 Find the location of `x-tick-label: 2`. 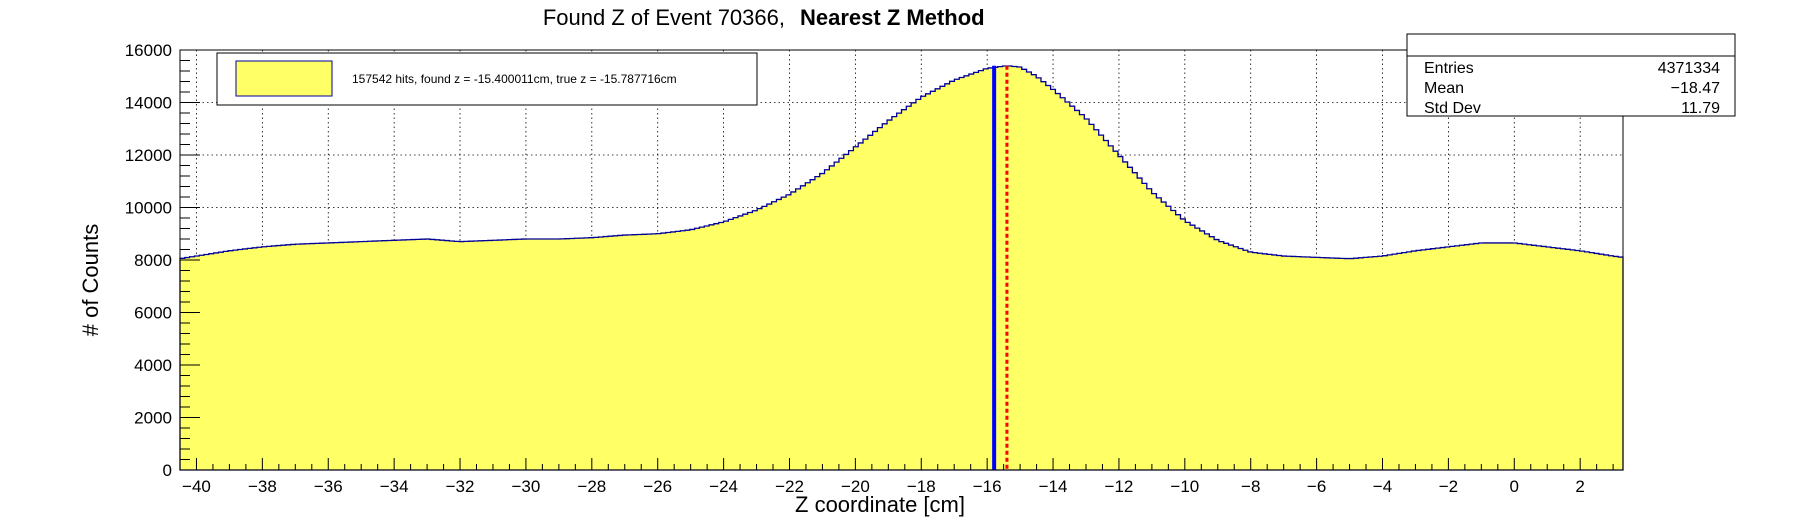

x-tick-label: 2 is located at coordinates (1579, 486).